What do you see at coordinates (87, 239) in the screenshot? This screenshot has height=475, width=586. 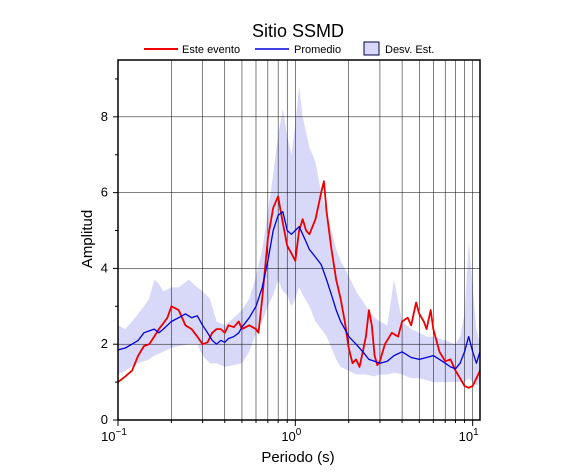 I see `y-axis-label: Amplitud` at bounding box center [87, 239].